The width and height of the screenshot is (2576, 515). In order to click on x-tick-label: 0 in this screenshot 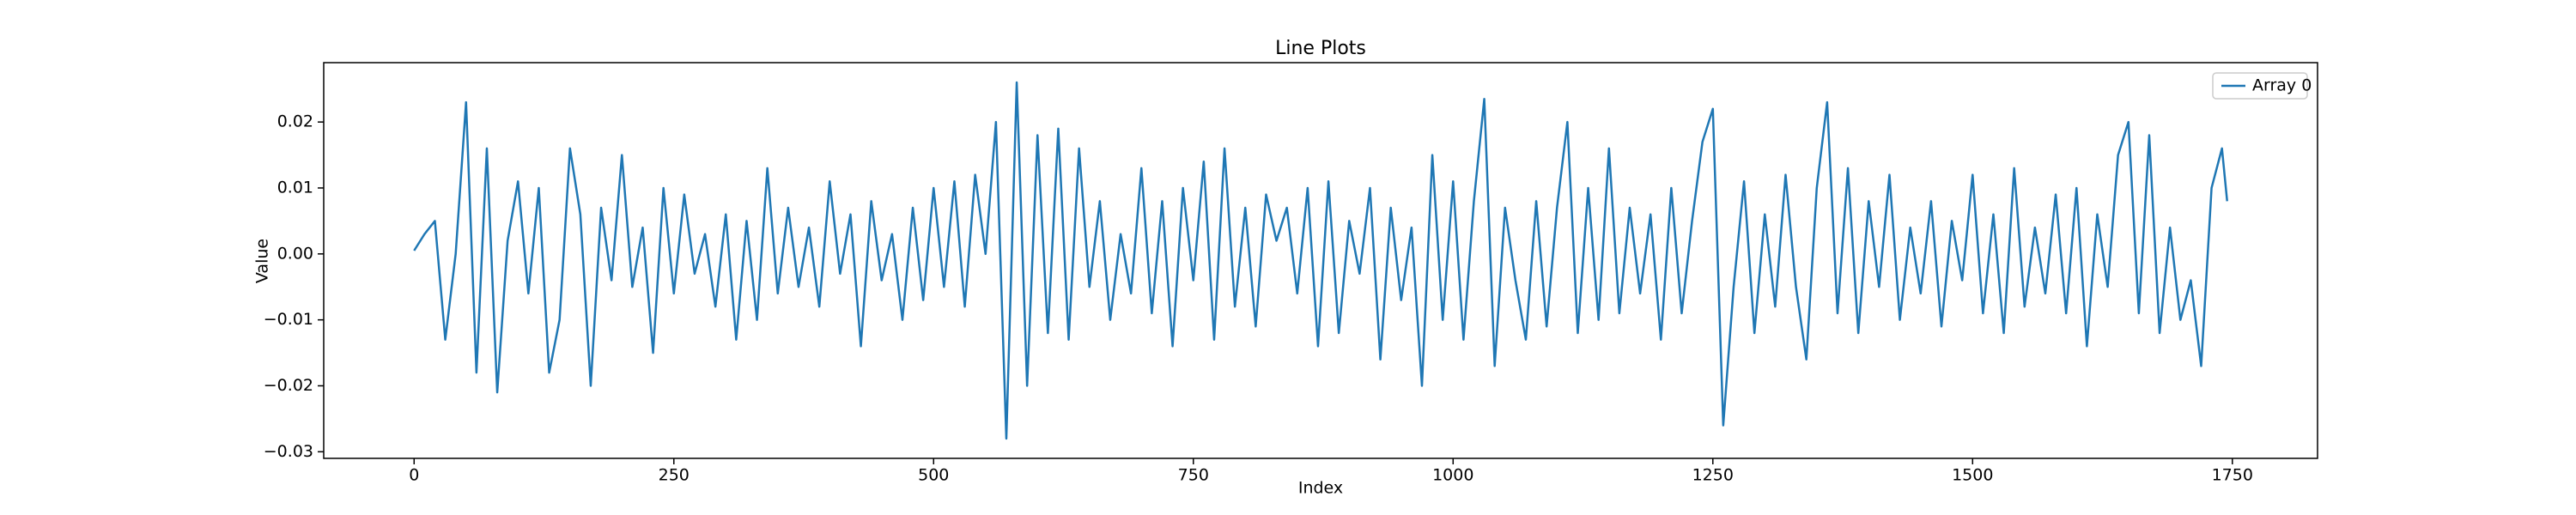, I will do `click(414, 475)`.